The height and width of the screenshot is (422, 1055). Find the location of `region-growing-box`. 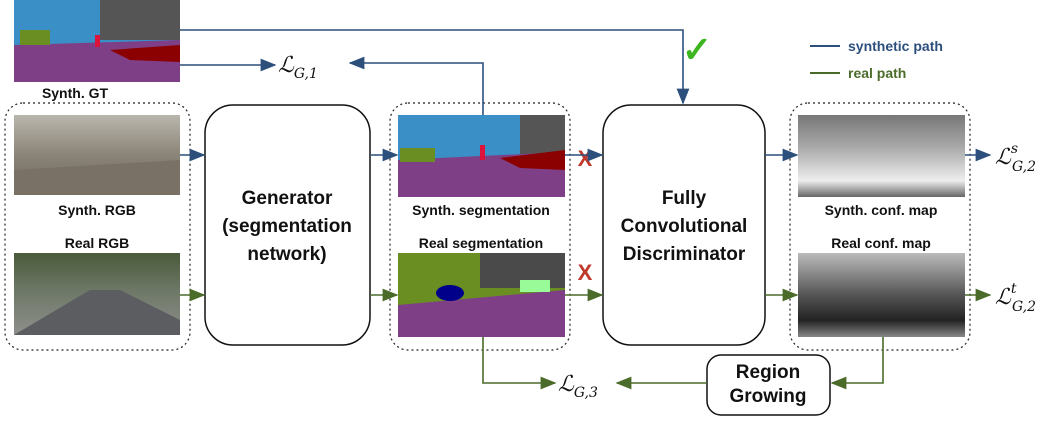

region-growing-box is located at coordinates (768, 385).